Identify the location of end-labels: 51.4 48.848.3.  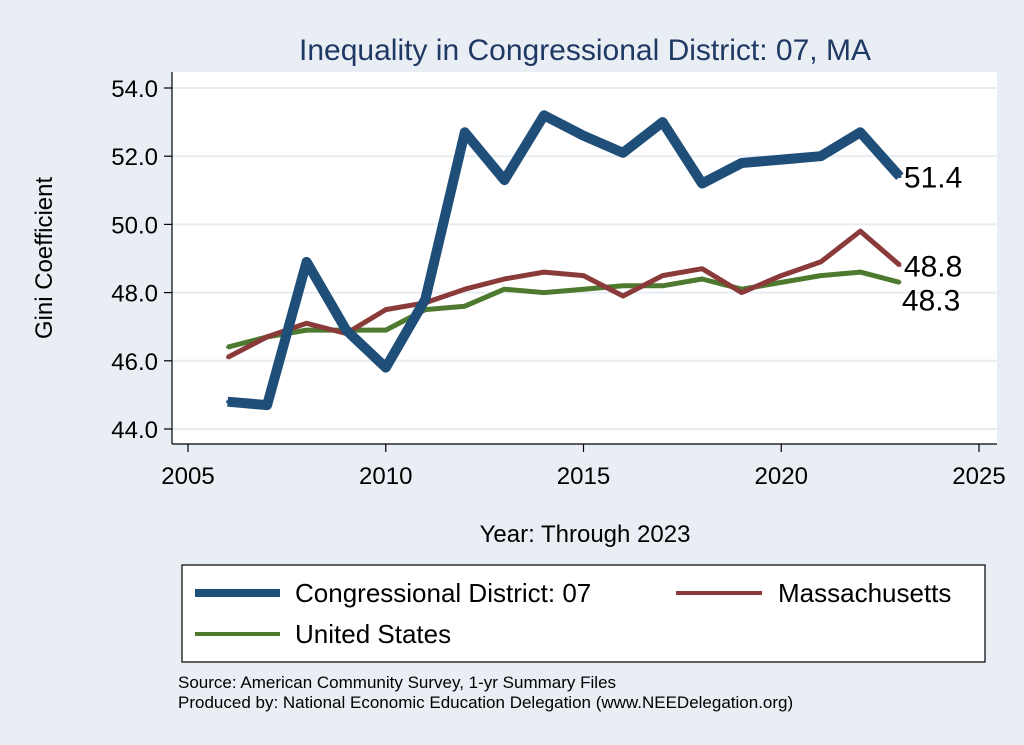
(932, 240).